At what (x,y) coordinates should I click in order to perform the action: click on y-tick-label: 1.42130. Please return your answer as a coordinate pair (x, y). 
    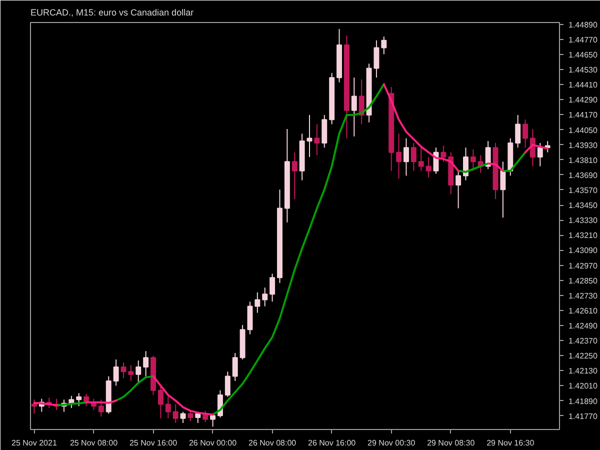
    Looking at the image, I should click on (583, 371).